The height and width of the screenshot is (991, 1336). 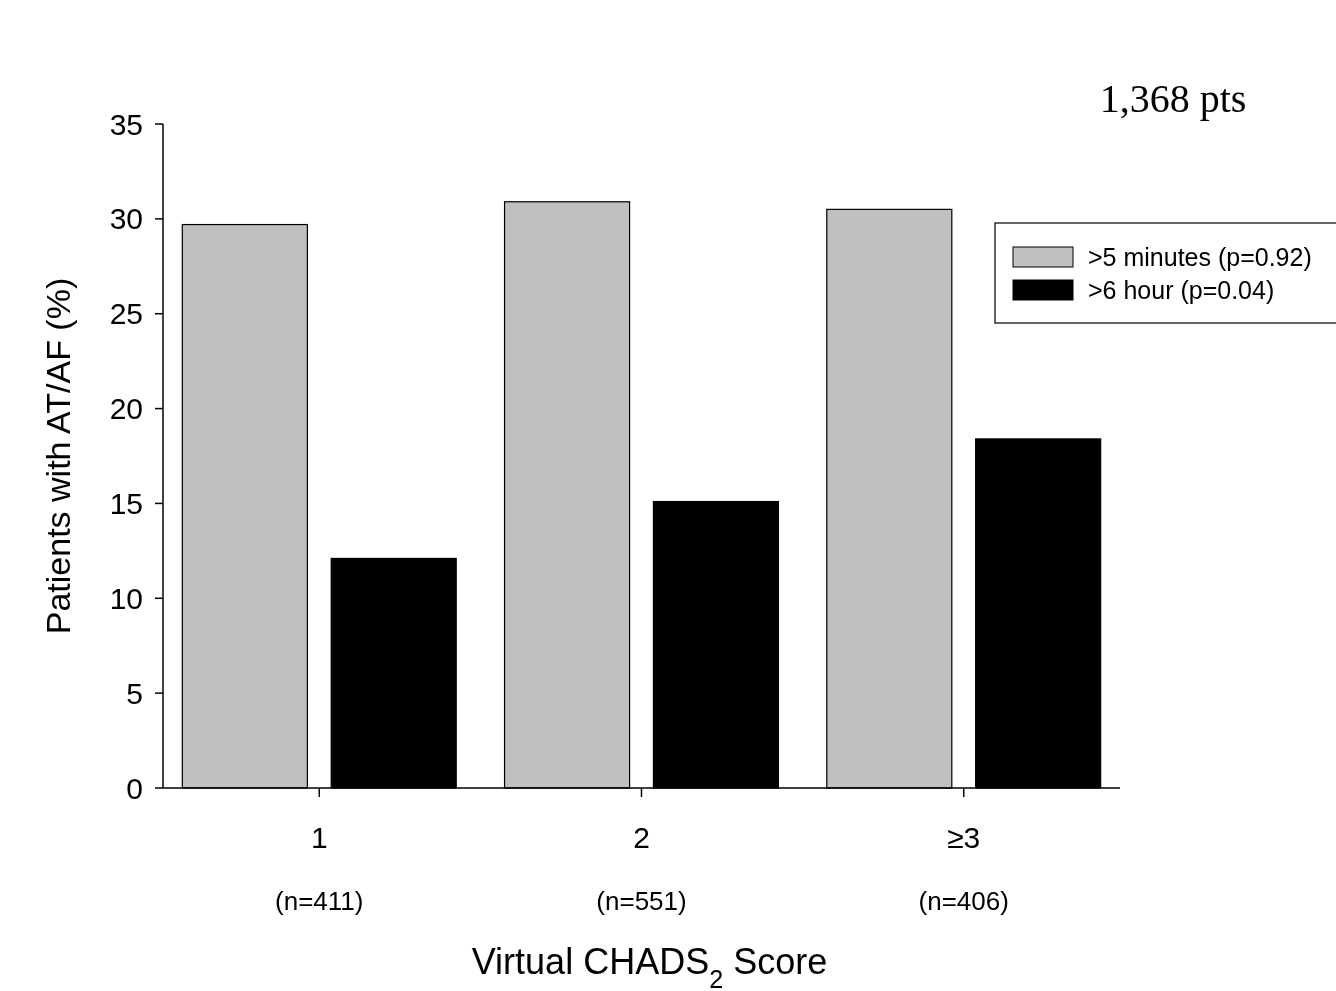 What do you see at coordinates (134, 693) in the screenshot?
I see `y-tick-label: 5` at bounding box center [134, 693].